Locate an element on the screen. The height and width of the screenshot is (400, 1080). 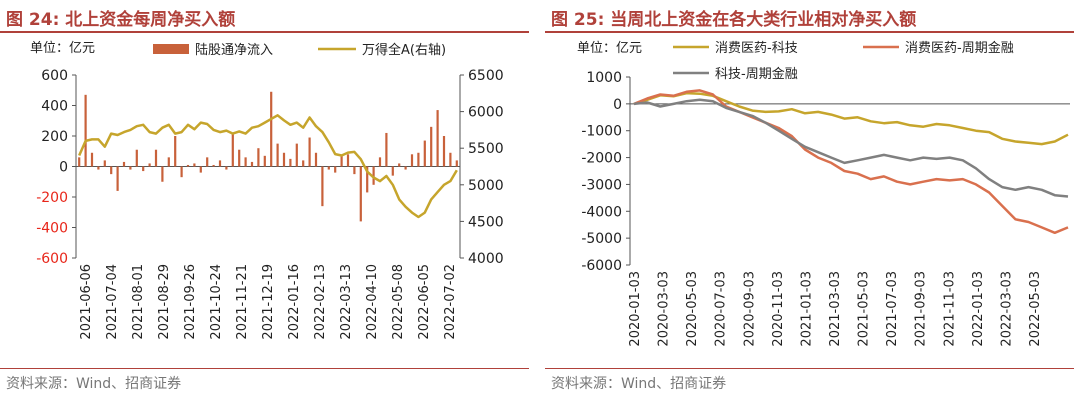
right-figure-title: 图 25: 当周北上资金在各大类行业相对净买入额 is located at coordinates (734, 20).